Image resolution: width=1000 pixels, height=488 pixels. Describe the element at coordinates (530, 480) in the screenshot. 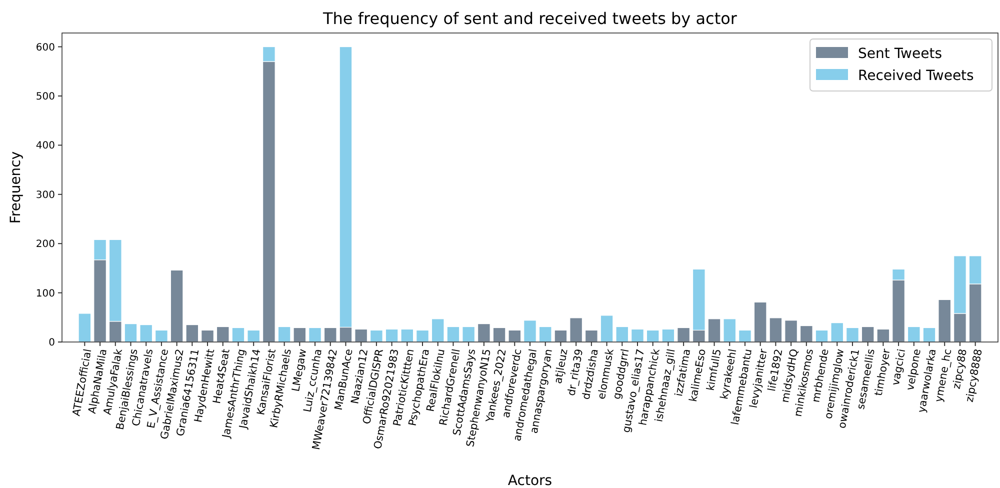

I see `x-axis-title: Actors` at that location.